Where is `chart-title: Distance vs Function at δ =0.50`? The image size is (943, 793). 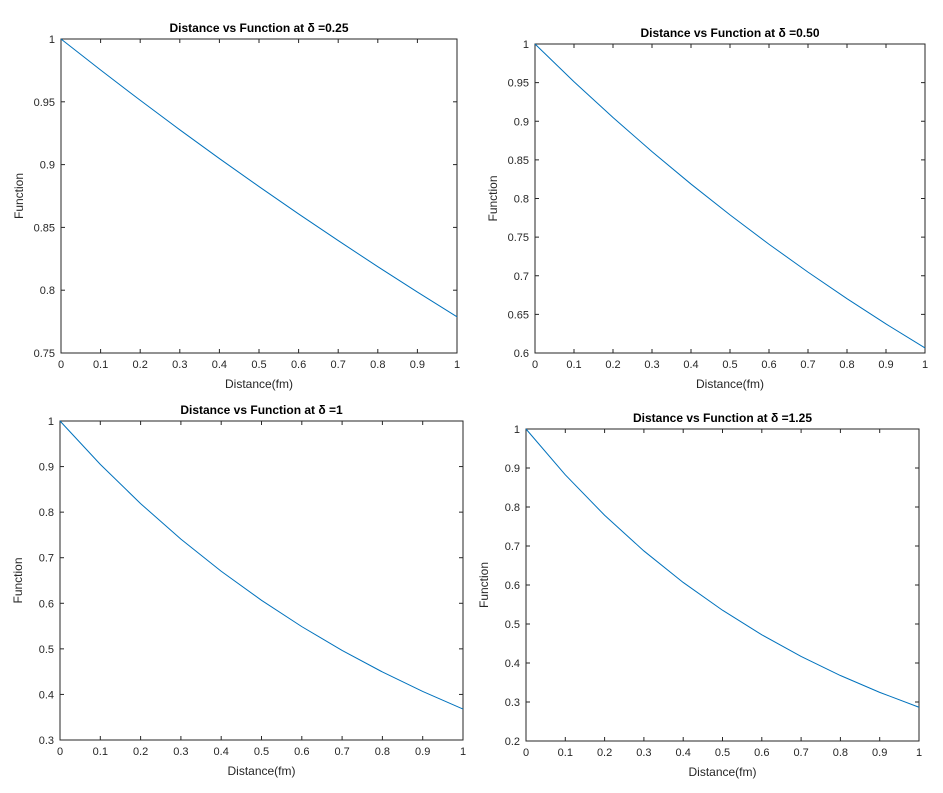
chart-title: Distance vs Function at δ =0.50 is located at coordinates (729, 33).